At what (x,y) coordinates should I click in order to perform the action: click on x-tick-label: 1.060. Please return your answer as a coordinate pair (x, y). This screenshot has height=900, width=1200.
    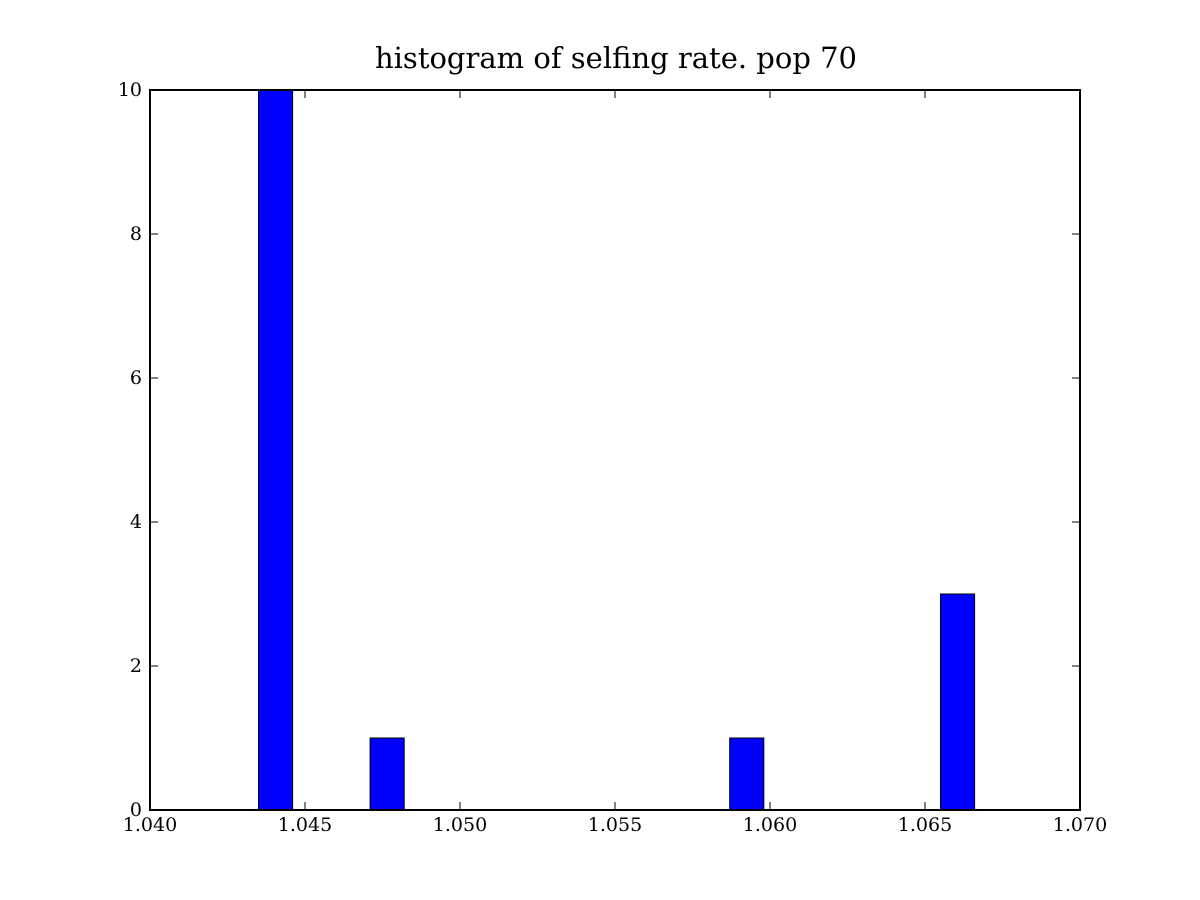
    Looking at the image, I should click on (770, 825).